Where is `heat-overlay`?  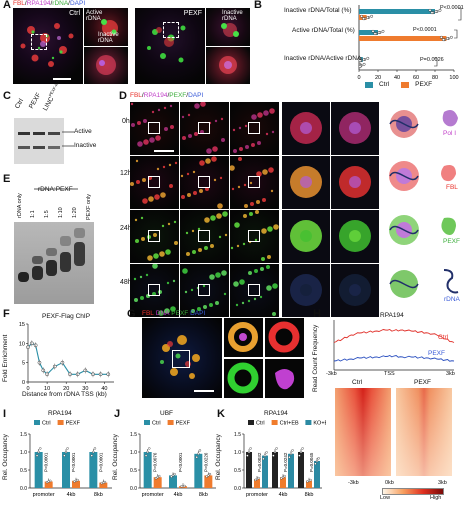 heat-overlay is located at coordinates (424, 432).